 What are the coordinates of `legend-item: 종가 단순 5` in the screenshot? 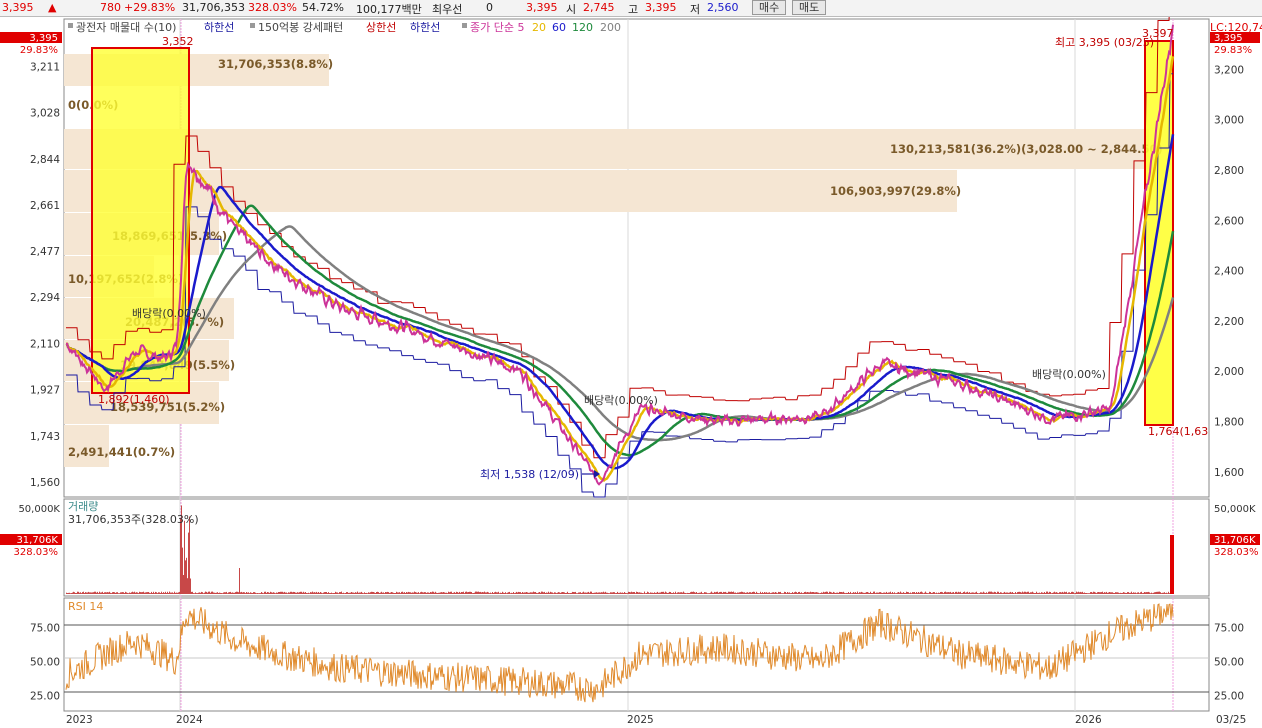 It's located at (497, 27).